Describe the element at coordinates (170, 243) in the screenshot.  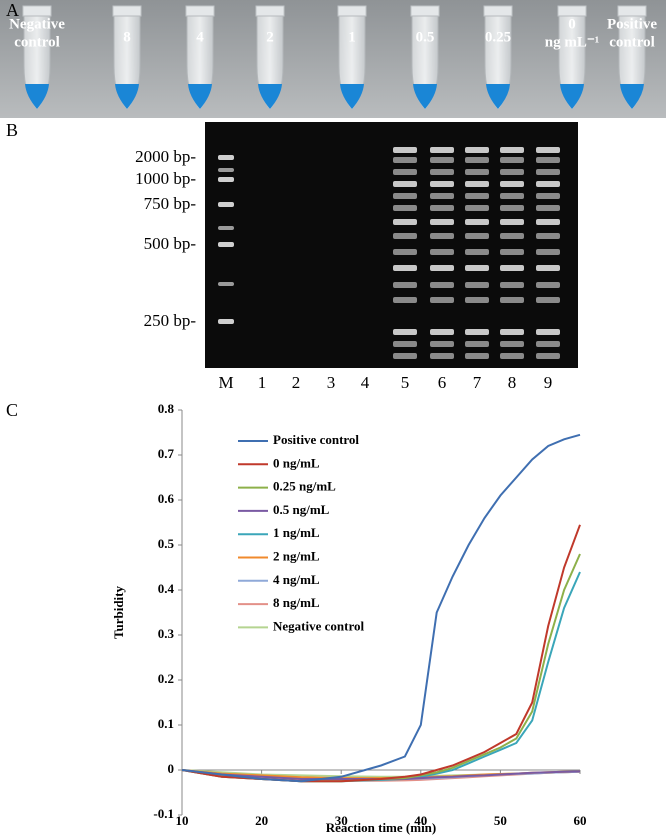
I see `marker-label: 500 bp-` at that location.